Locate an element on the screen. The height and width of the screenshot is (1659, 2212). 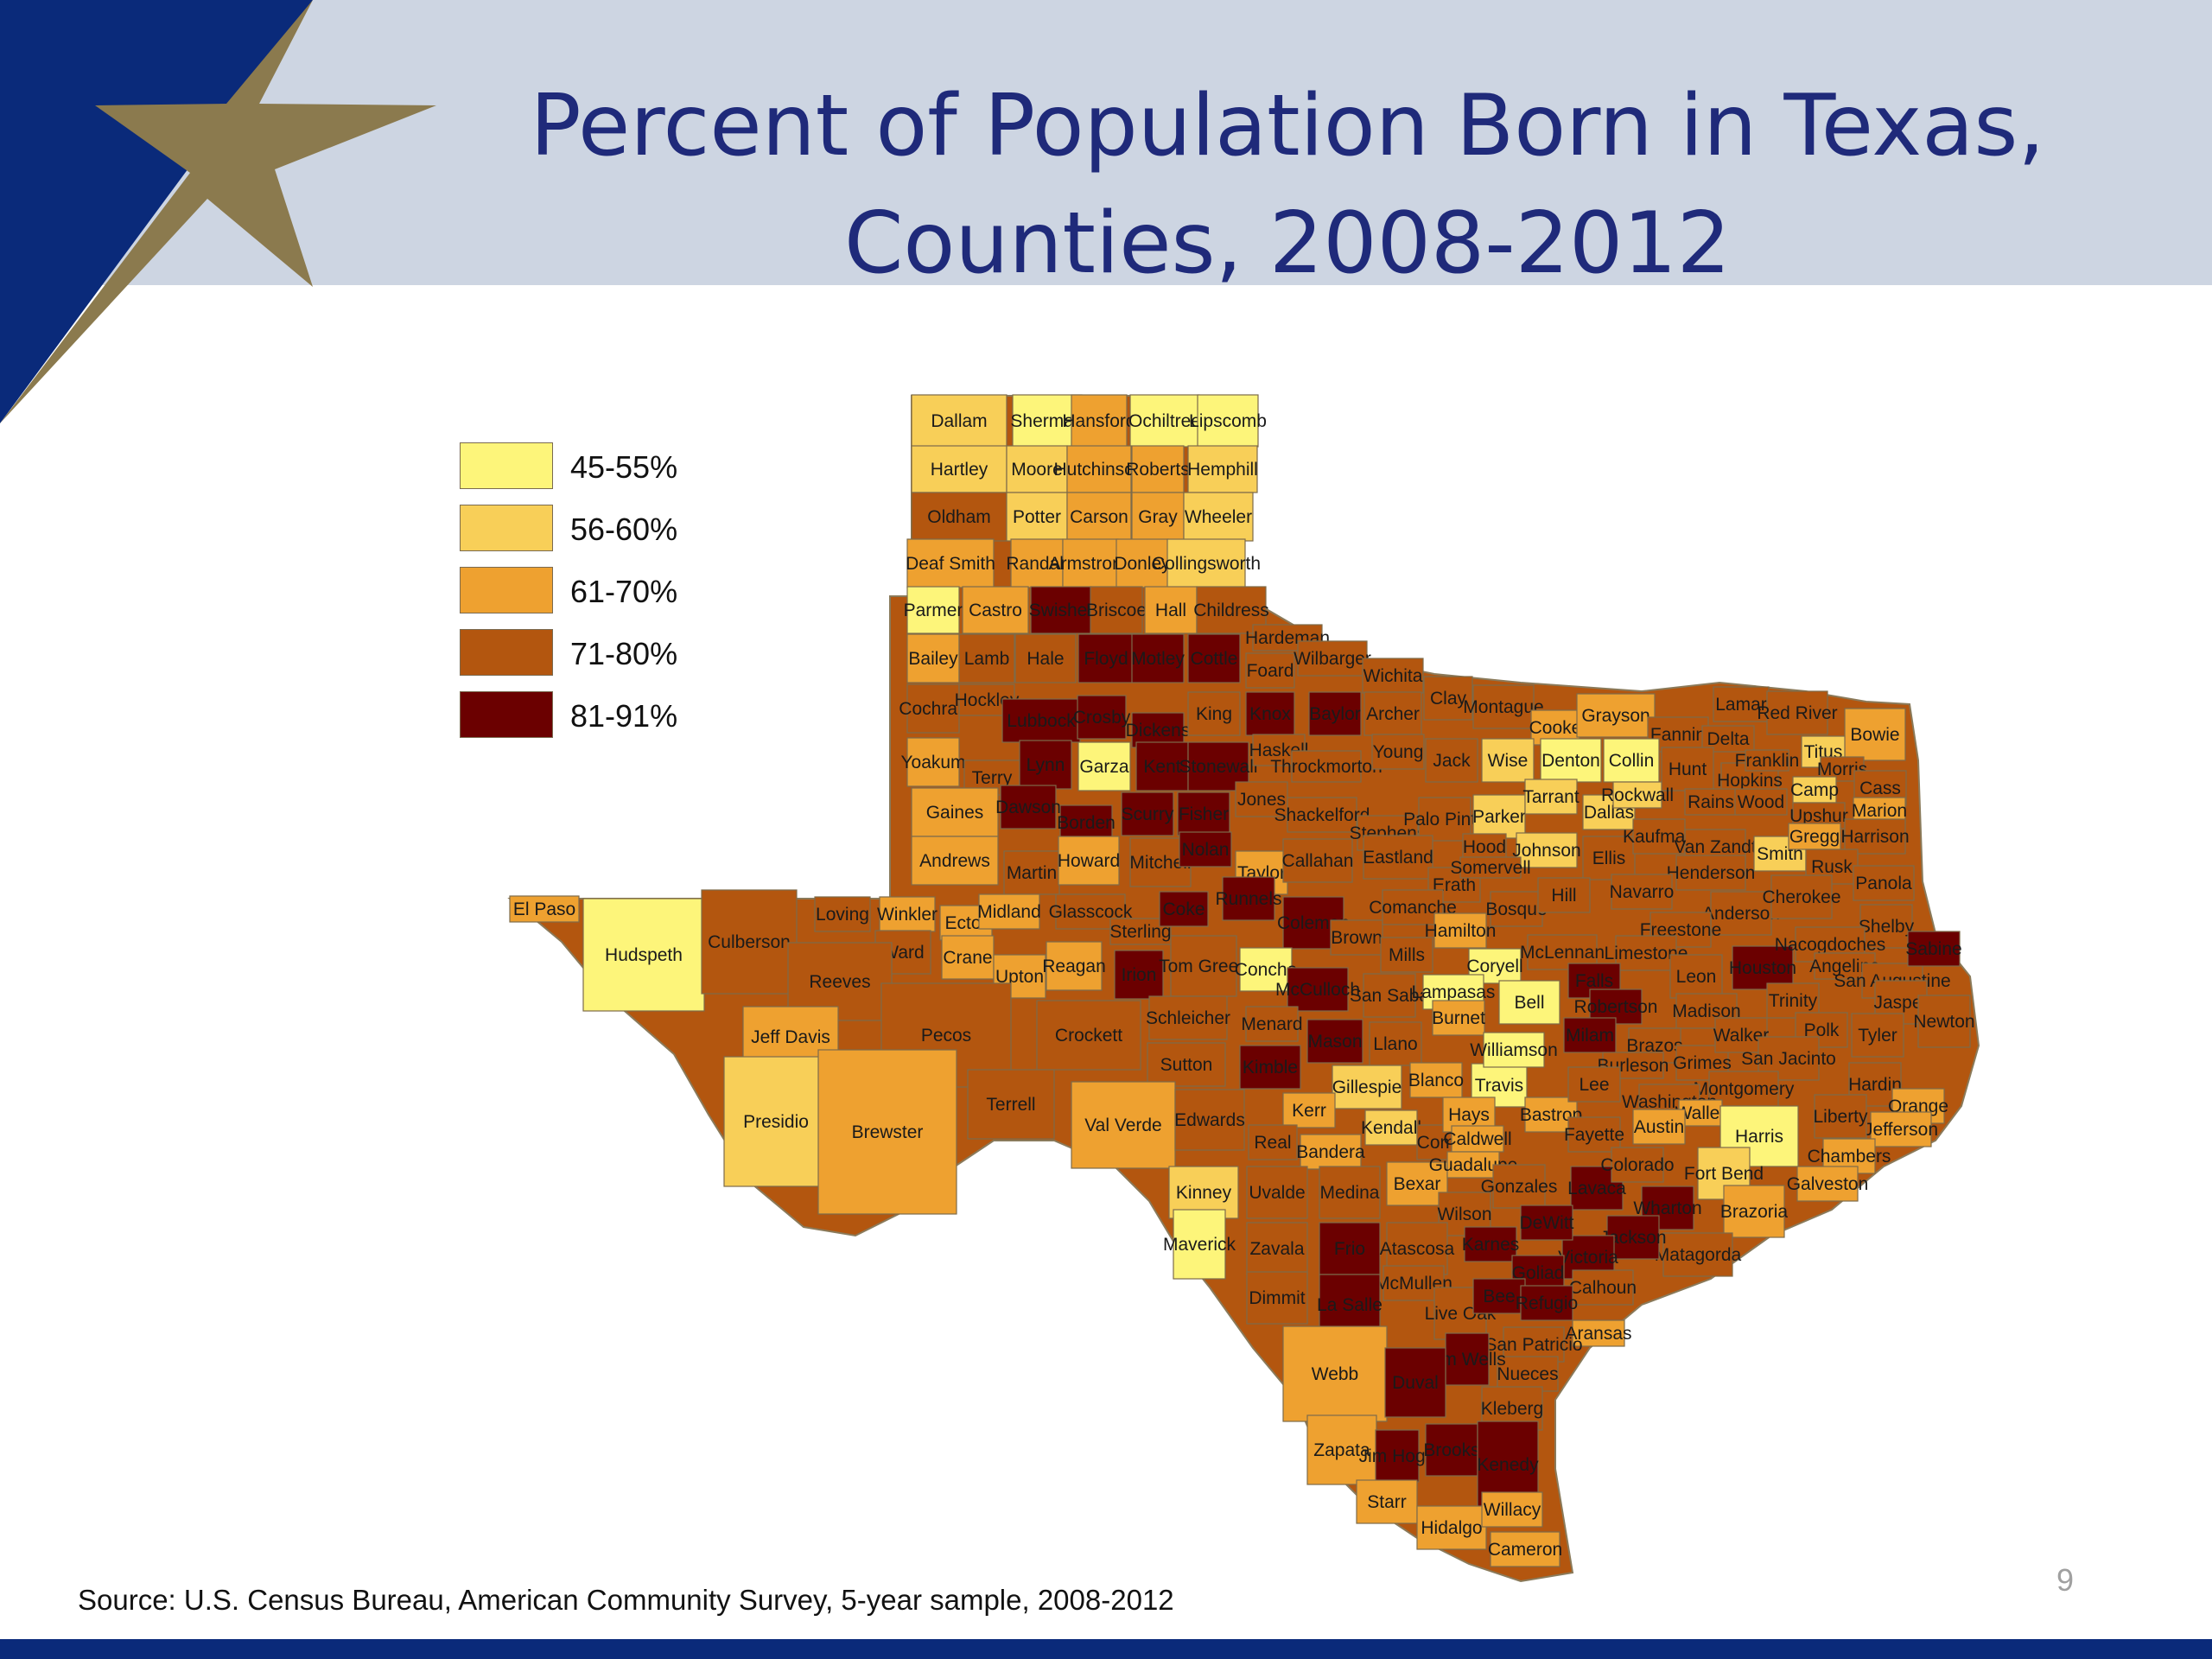
county-johnson: Johnson is located at coordinates (1546, 850).